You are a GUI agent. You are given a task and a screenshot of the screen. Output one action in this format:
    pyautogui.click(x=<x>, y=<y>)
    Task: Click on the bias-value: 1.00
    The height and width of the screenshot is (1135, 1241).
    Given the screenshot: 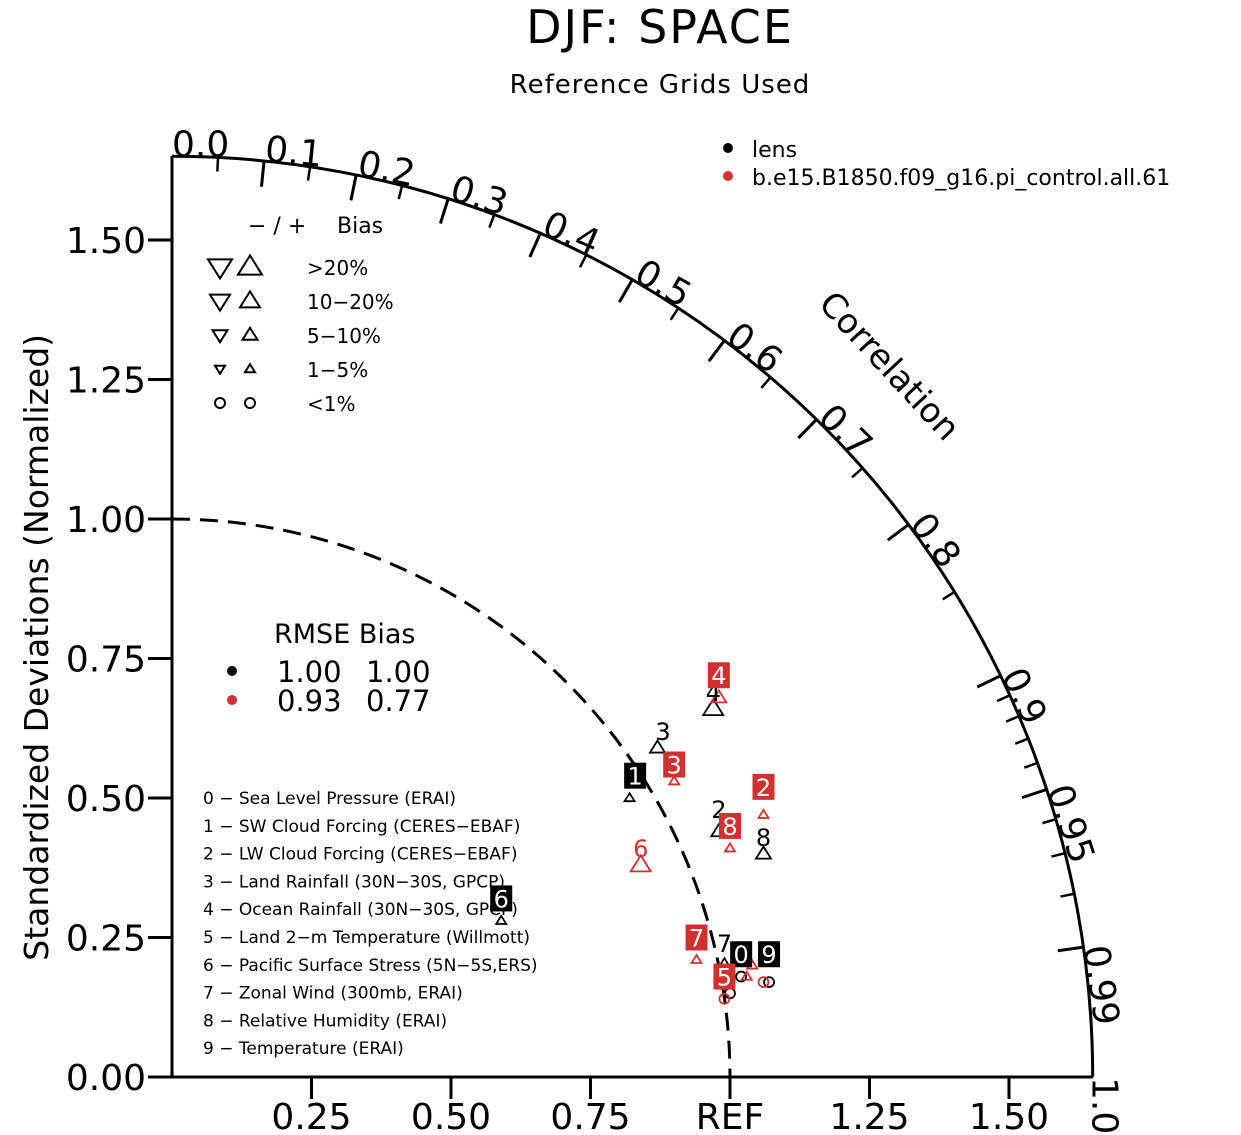 What is the action you would take?
    pyautogui.click(x=398, y=672)
    